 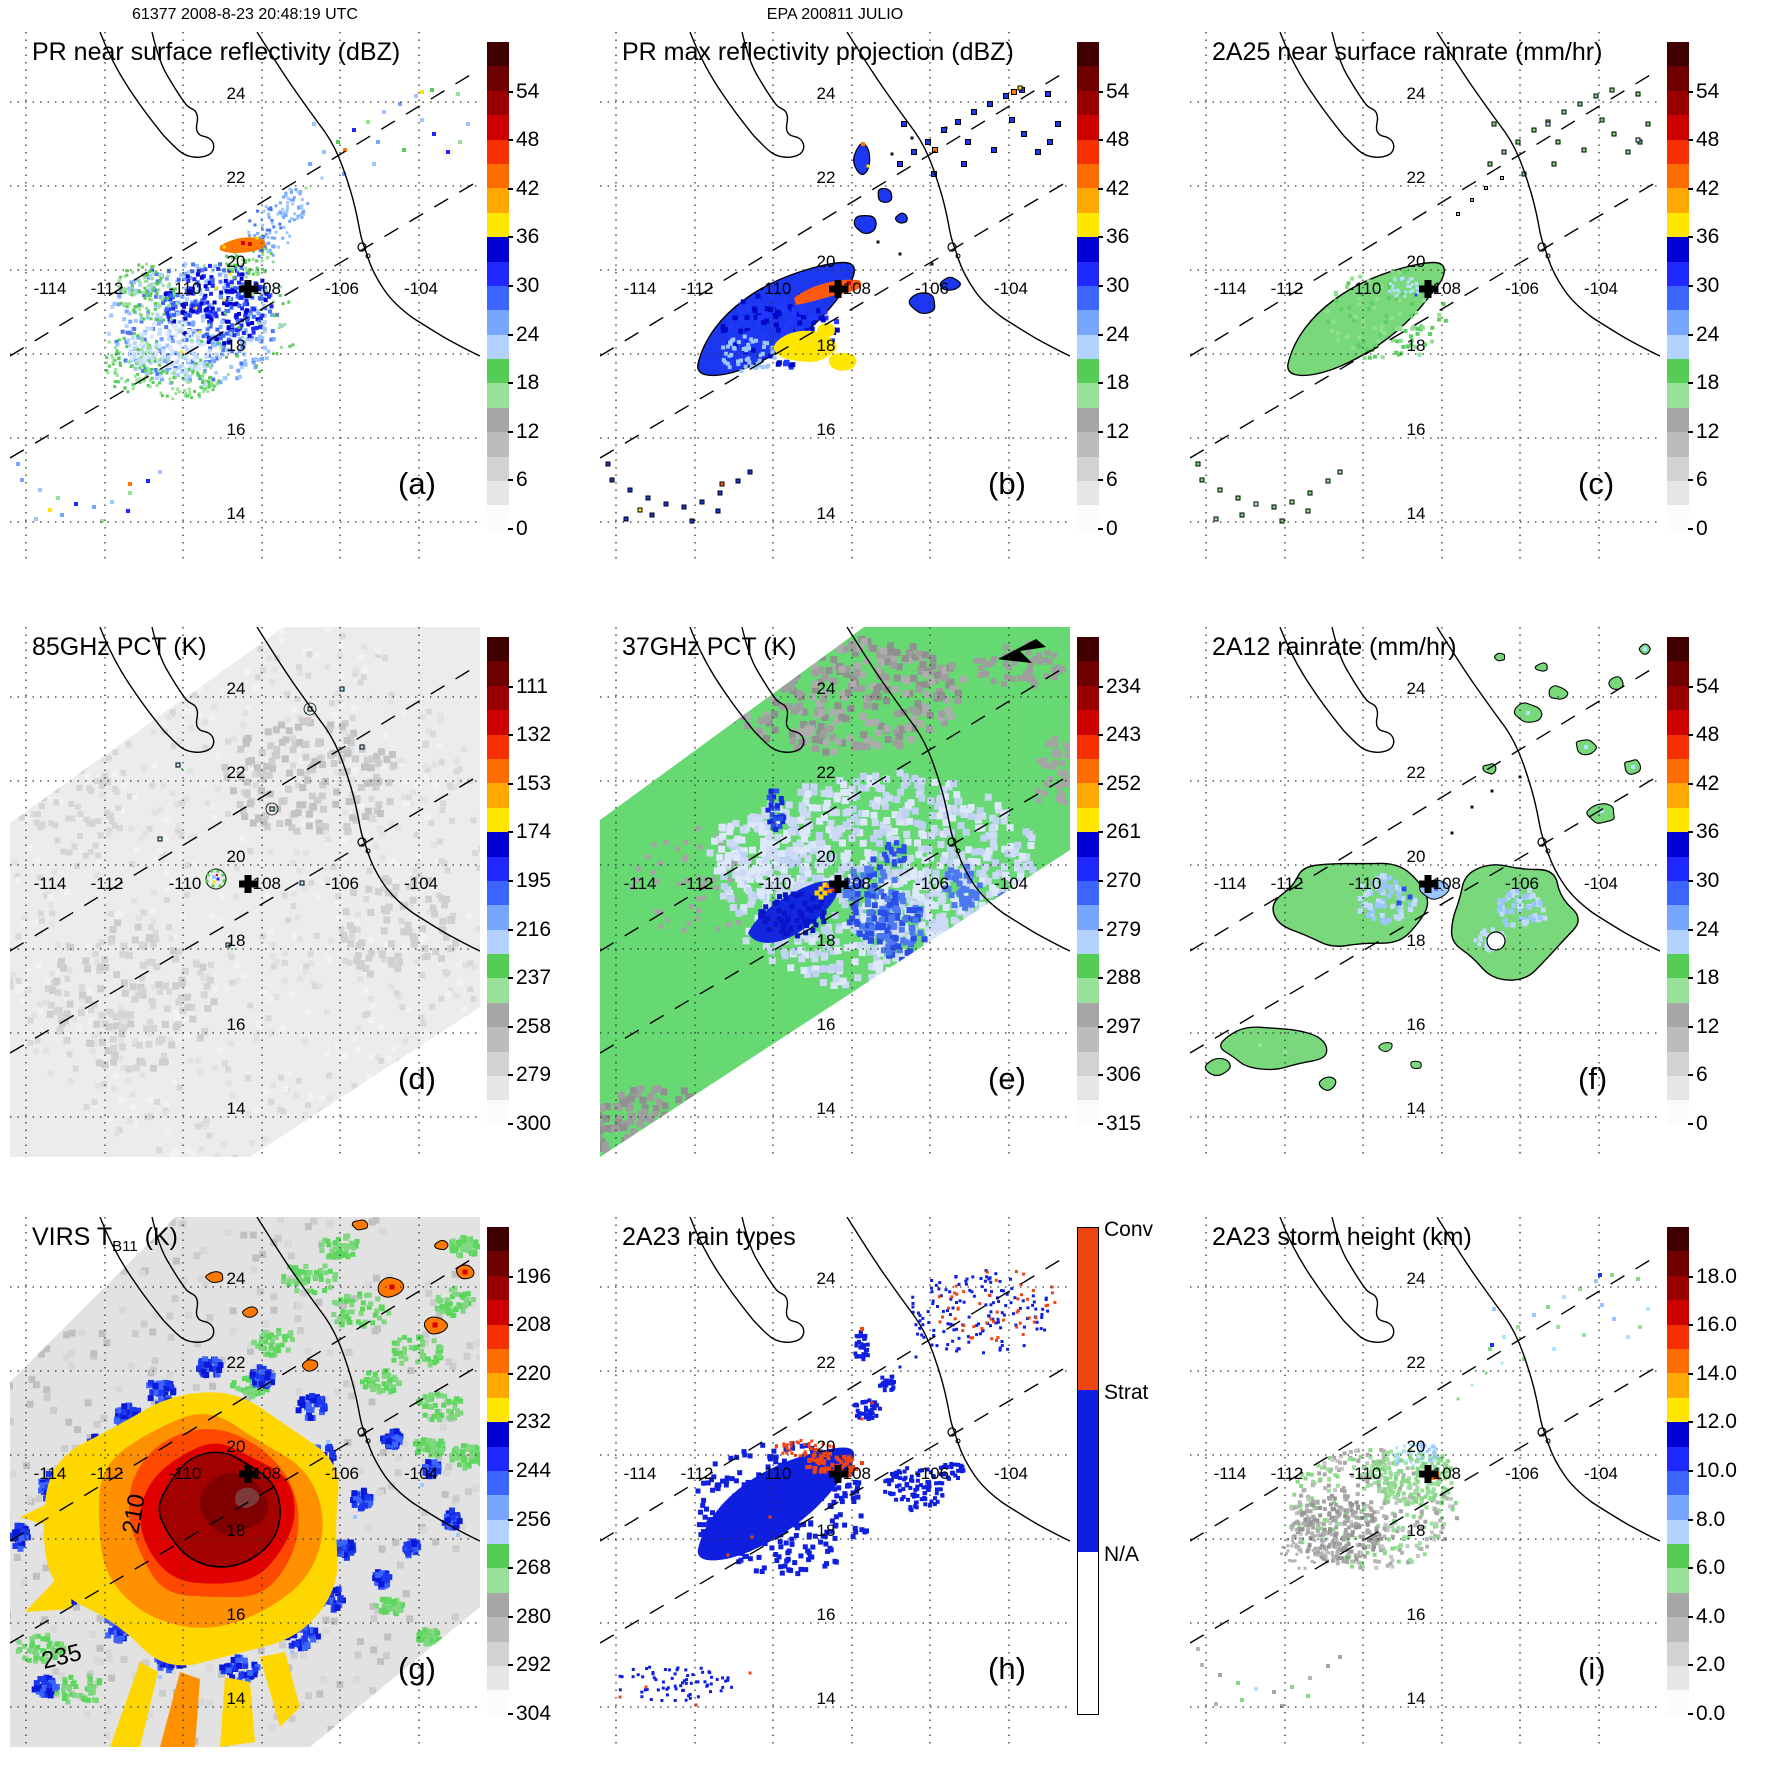 I want to click on storm-name-header: EPA 200811 JULIO, so click(x=835, y=14).